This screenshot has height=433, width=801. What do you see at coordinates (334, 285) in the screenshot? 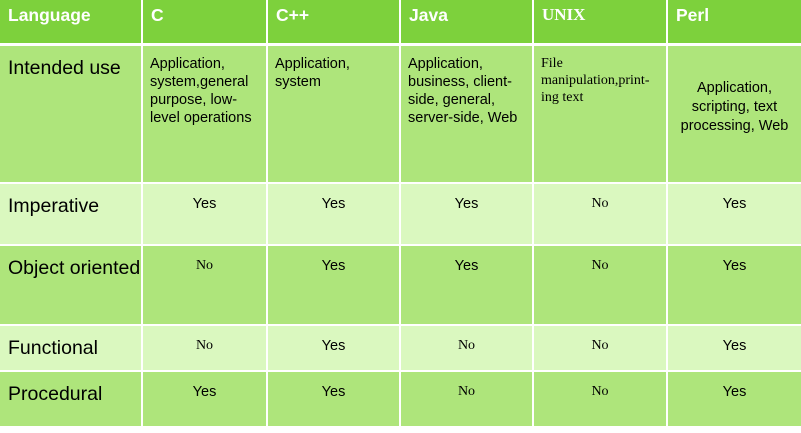
I see `cell-object-oriented-cpp: Yes` at bounding box center [334, 285].